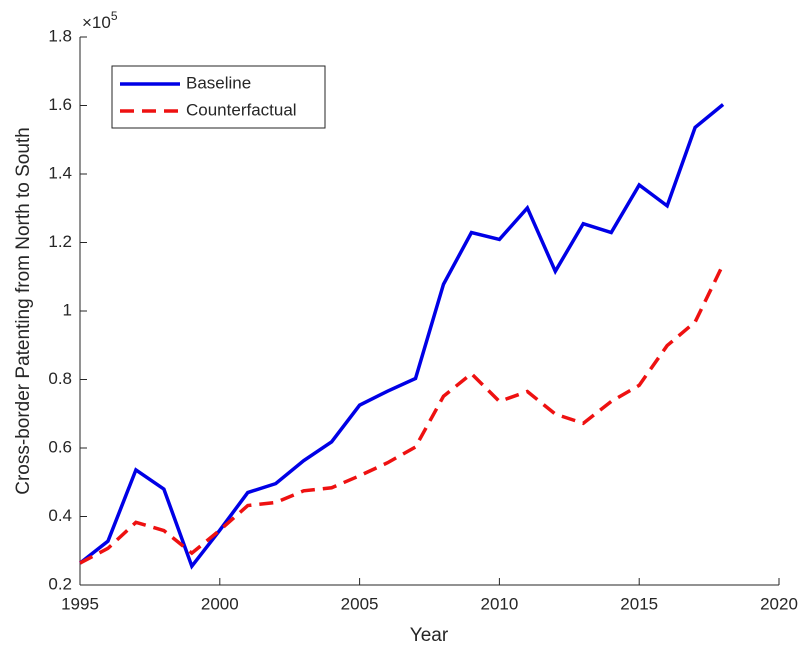 This screenshot has height=658, width=801. I want to click on y-tick-label: 0.4, so click(60, 515).